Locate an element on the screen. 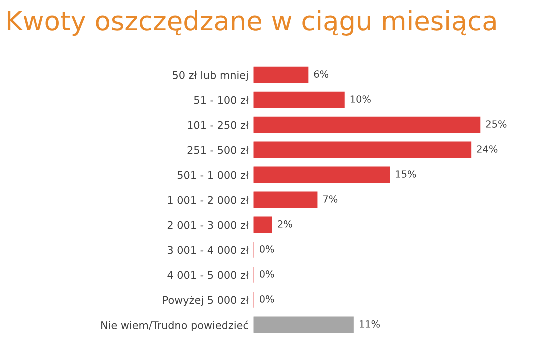 This screenshot has width=540, height=348. y-tick-label: 501 - 1 000 zł is located at coordinates (213, 175).